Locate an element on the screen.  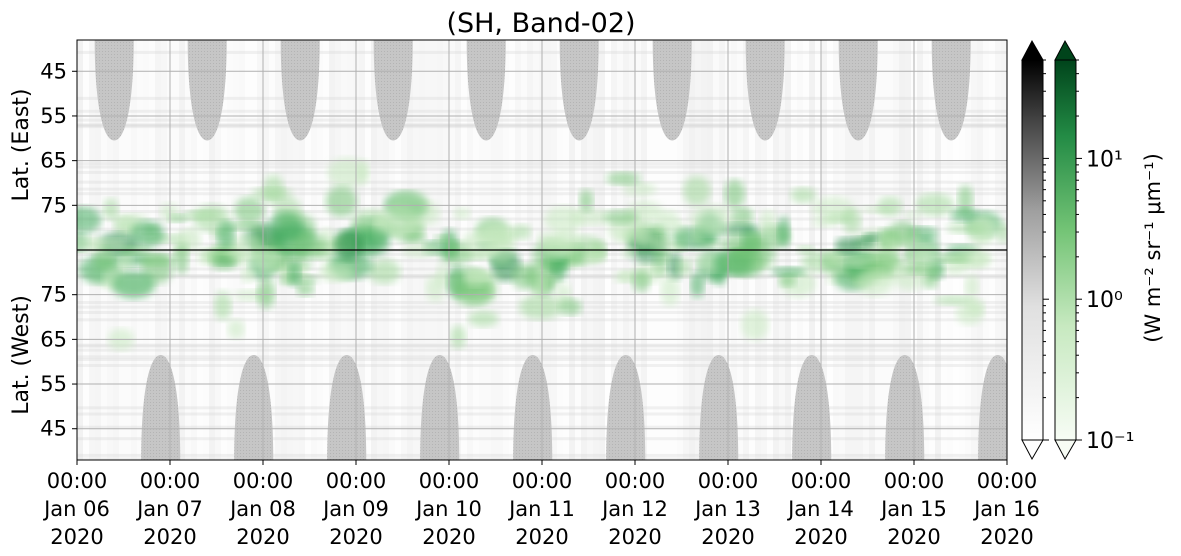
ytick-label-top: 45 is located at coordinates (53, 71).